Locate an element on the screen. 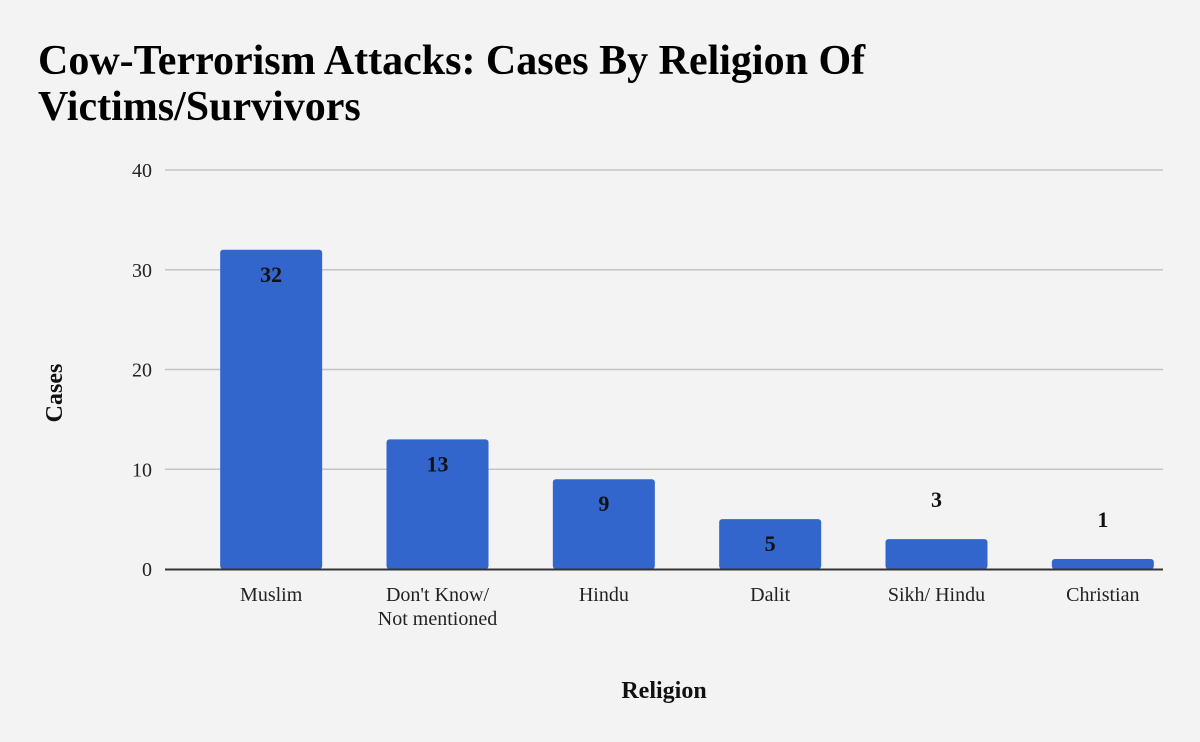 This screenshot has height=742, width=1200. y-axis-title: Cases is located at coordinates (55, 393).